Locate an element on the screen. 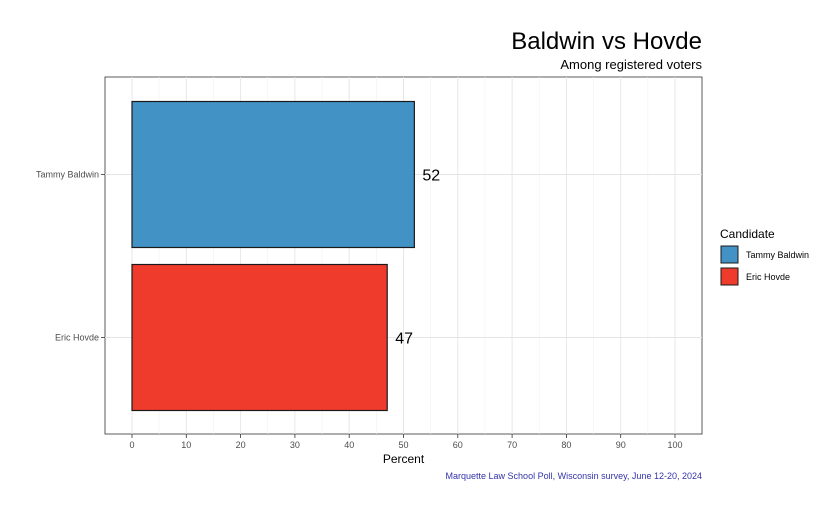 The height and width of the screenshot is (505, 834). x-tick-label: 30 is located at coordinates (295, 445).